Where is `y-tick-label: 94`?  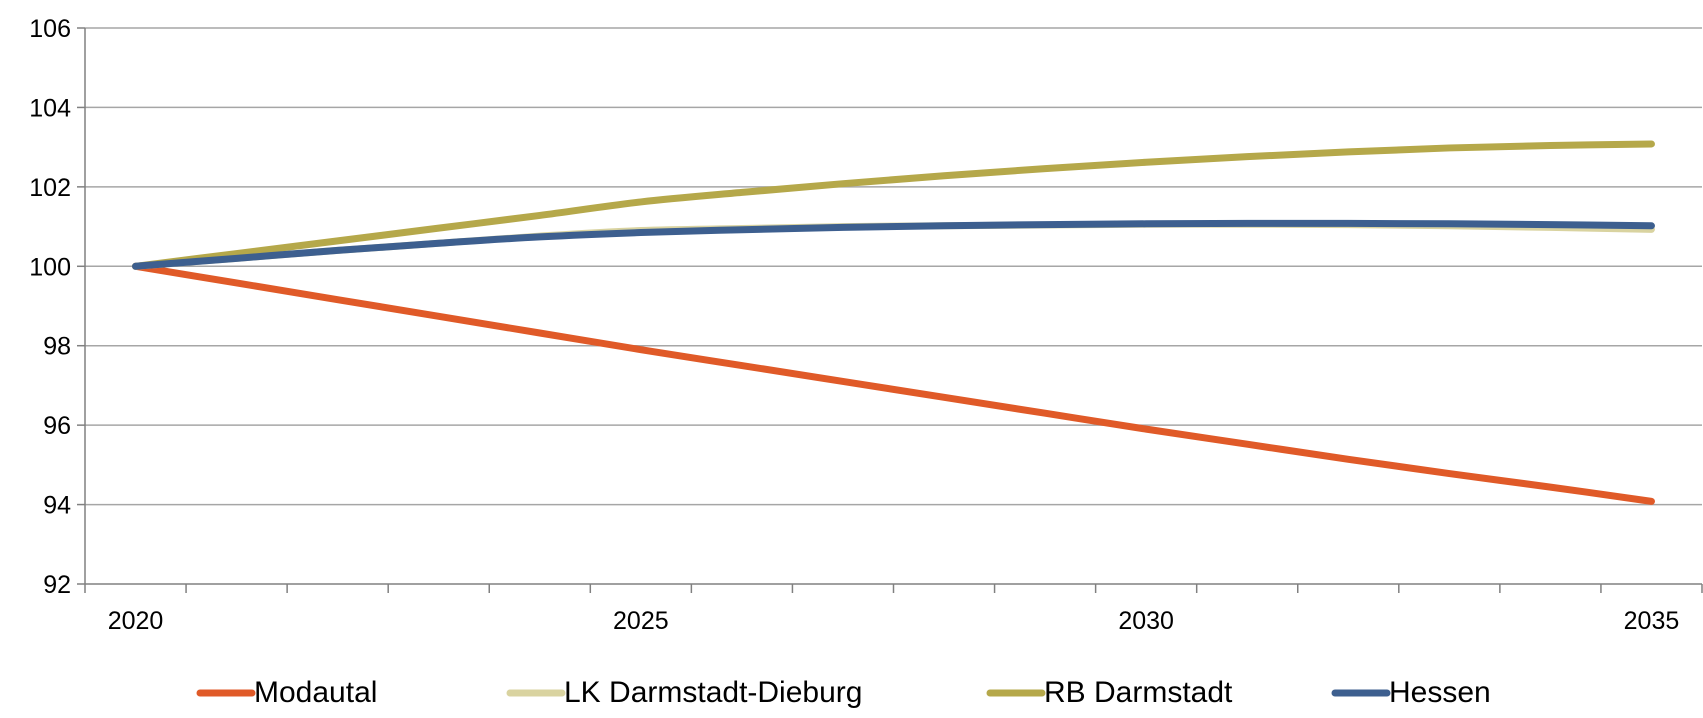 y-tick-label: 94 is located at coordinates (57, 506).